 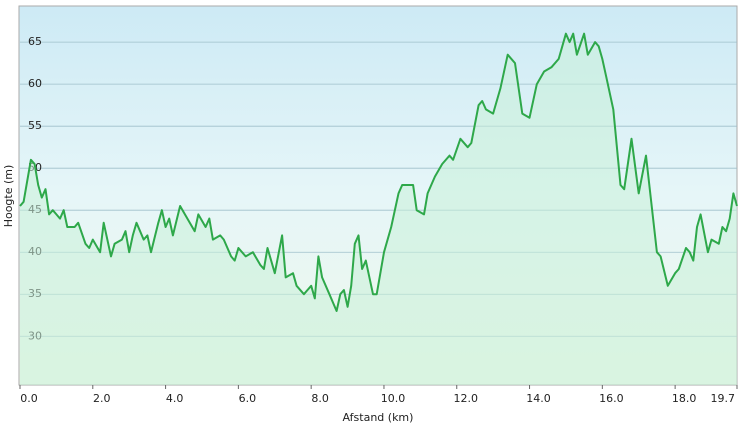 I want to click on y-tick-label: 60, so click(x=35, y=83).